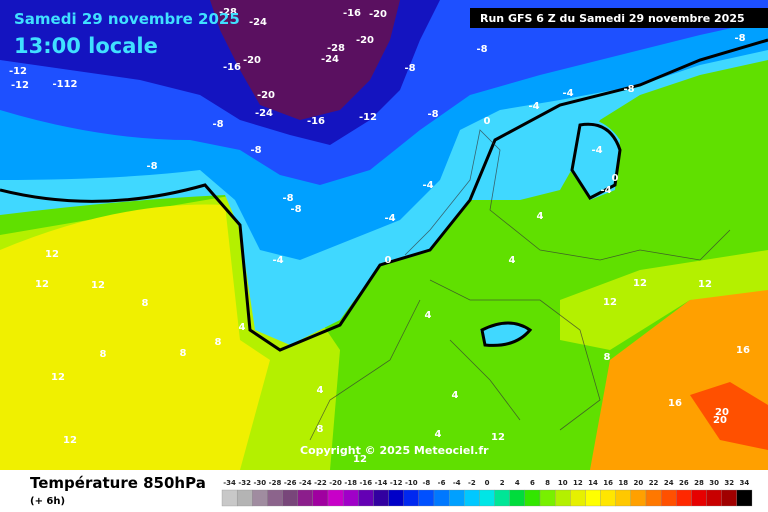 The height and width of the screenshot is (512, 768). I want to click on scale-label: 8, so click(547, 483).